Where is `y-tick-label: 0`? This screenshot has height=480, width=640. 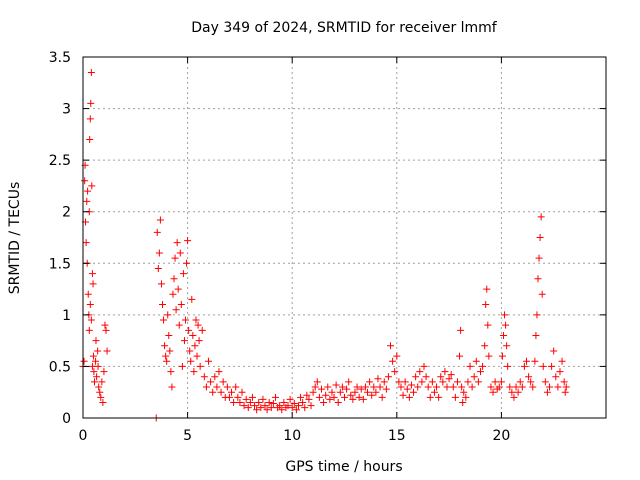
y-tick-label: 0 is located at coordinates (66, 419).